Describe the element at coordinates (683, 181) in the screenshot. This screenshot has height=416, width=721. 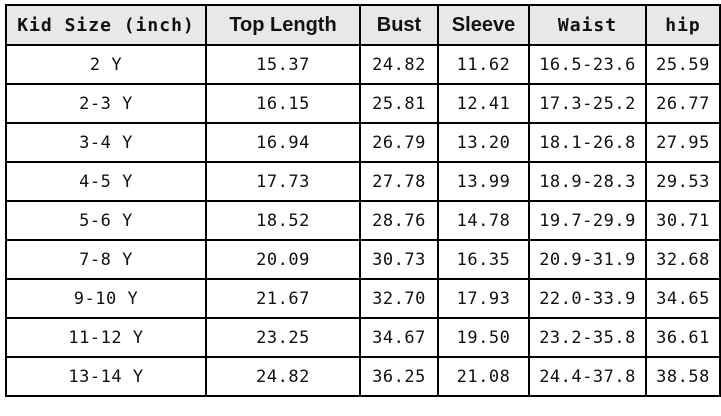
I see `cell-hip: 29.53` at that location.